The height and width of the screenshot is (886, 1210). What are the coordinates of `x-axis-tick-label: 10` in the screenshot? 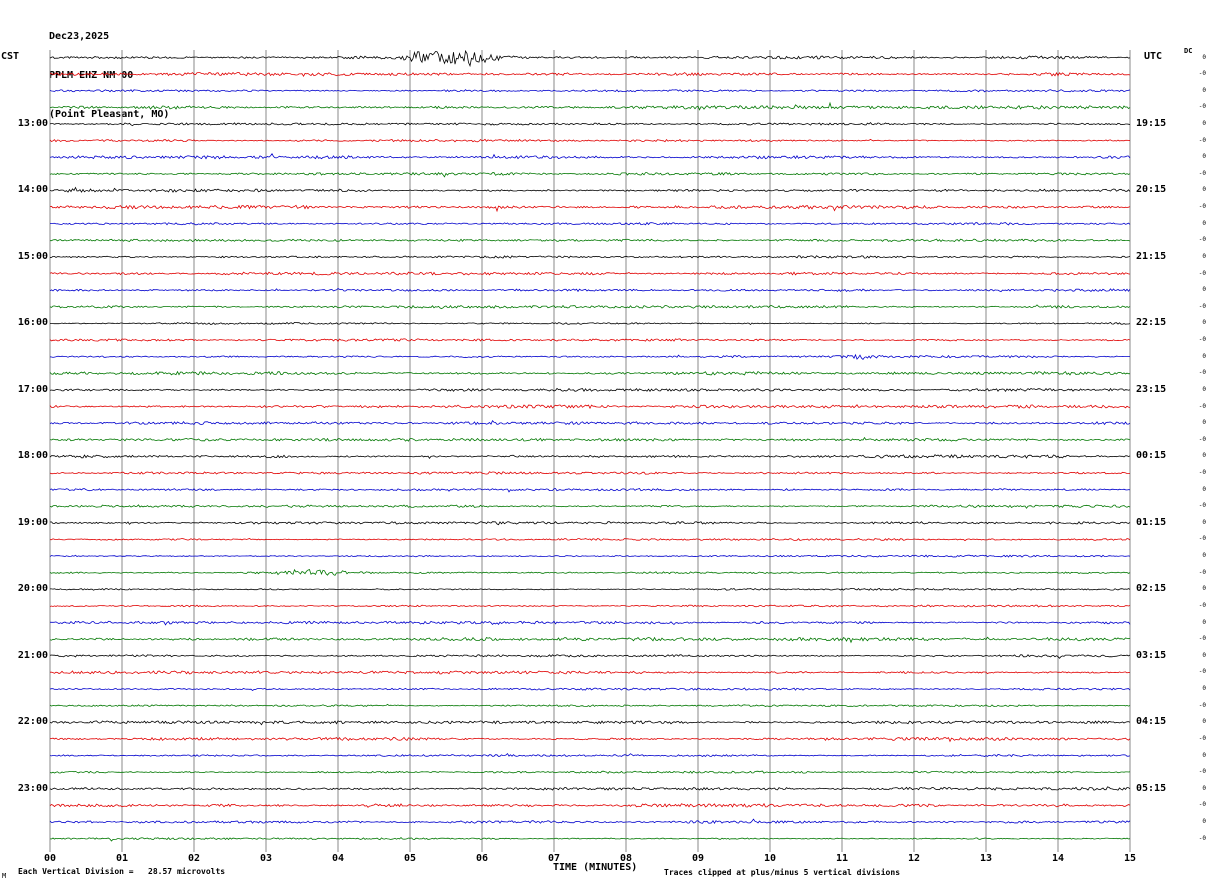 It's located at (770, 858).